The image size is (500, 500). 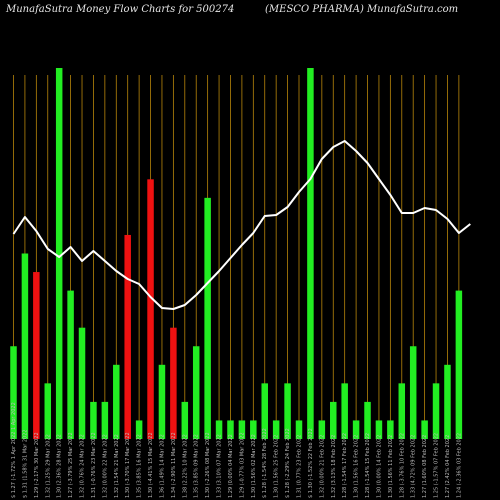 What do you see at coordinates (391, 466) in the screenshot?
I see `x-tick-label: 1.30 (1.56% 11 Feb 2022` at bounding box center [391, 466].